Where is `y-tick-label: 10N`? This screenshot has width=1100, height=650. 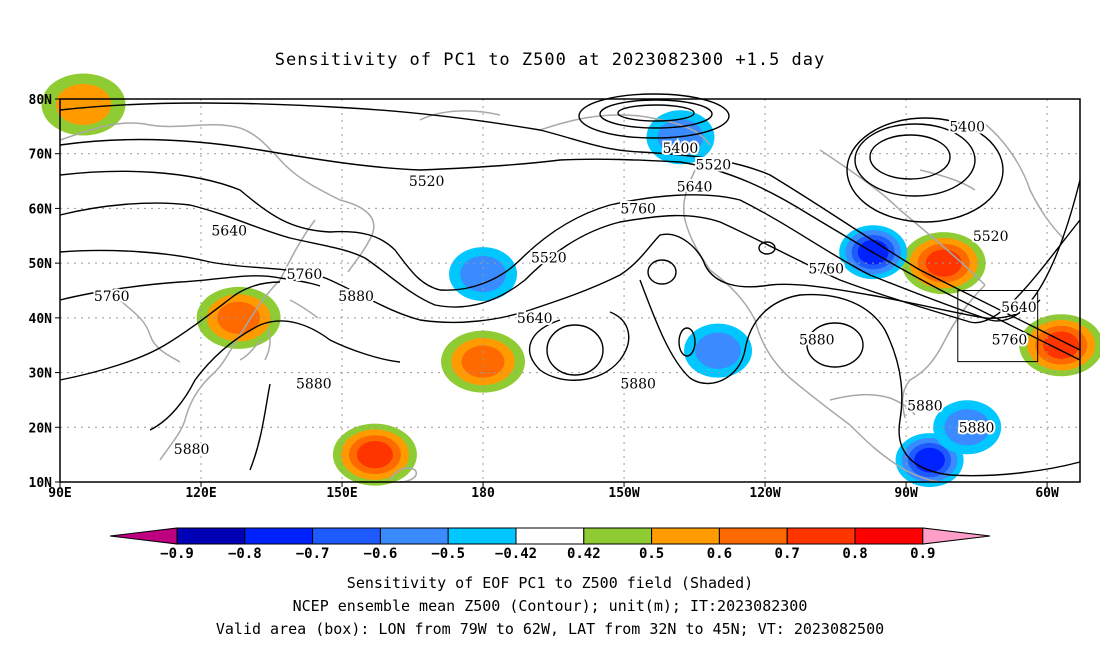
y-tick-label: 10N is located at coordinates (41, 483).